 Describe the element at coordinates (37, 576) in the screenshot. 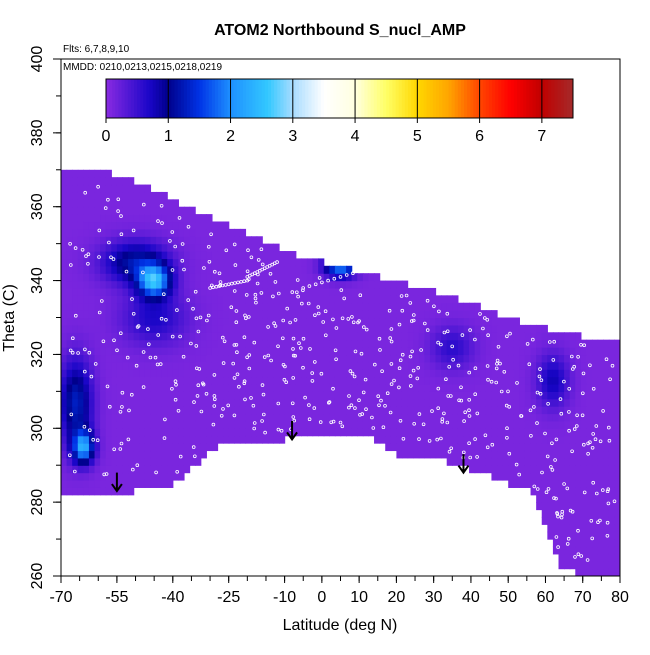

I see `y-tick-label: 260` at that location.